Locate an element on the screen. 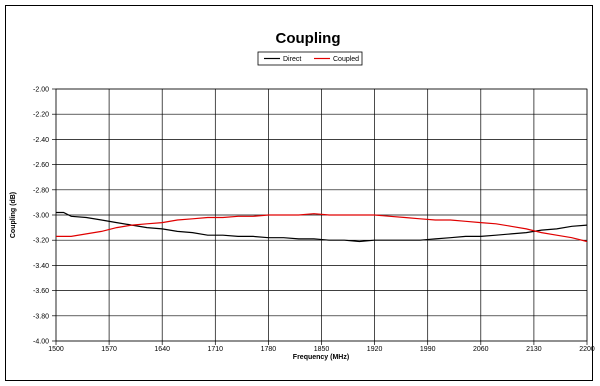 This screenshot has width=600, height=386. y-tick-label: -3.00 is located at coordinates (41, 216).